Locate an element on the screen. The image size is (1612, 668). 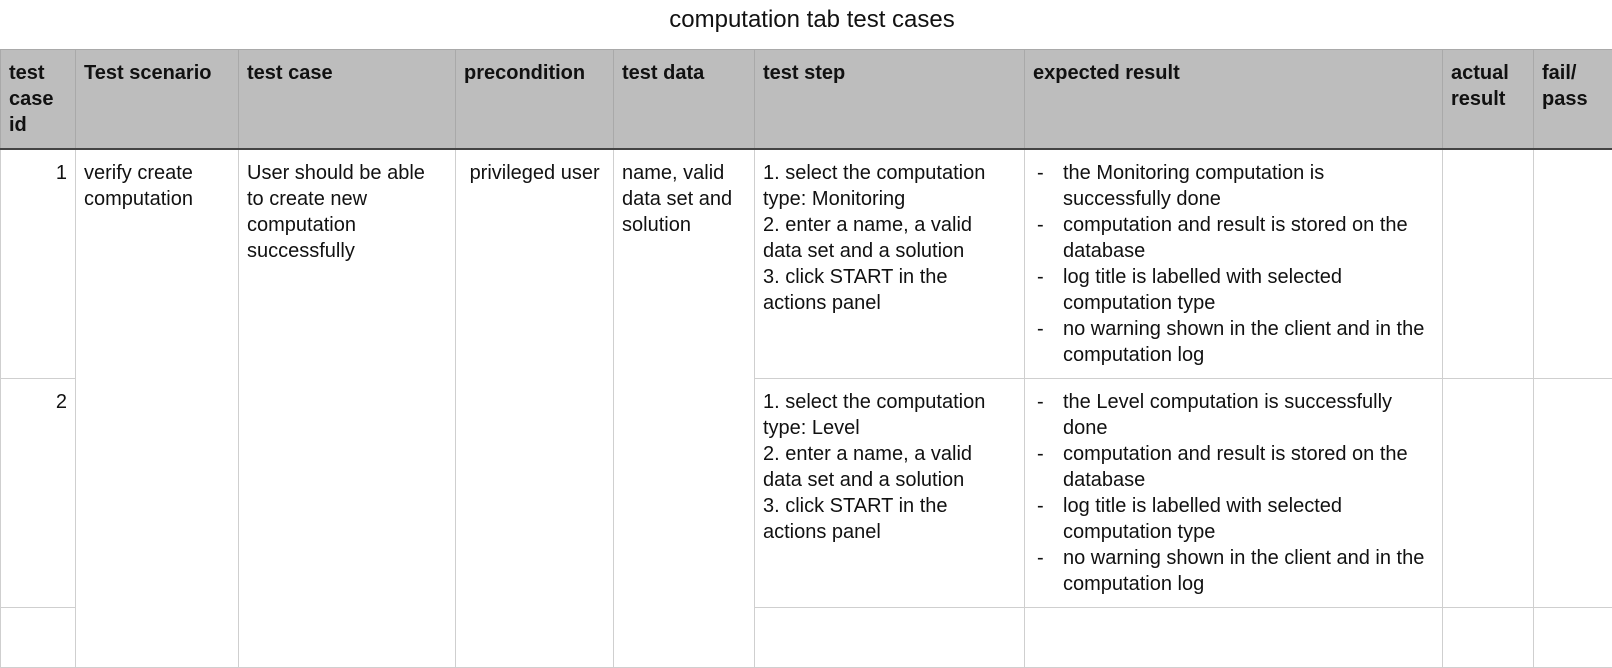
column-header-test-case: test case is located at coordinates (347, 100).